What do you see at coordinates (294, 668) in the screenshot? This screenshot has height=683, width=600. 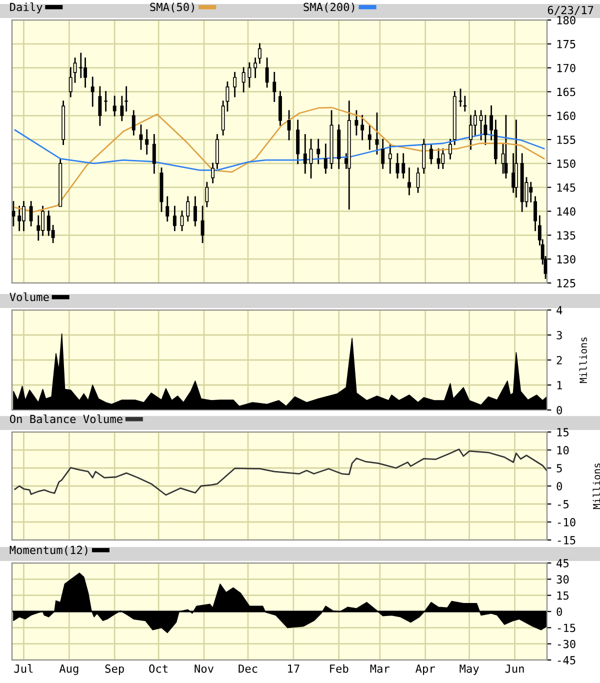 I see `x-tick-label: 17` at bounding box center [294, 668].